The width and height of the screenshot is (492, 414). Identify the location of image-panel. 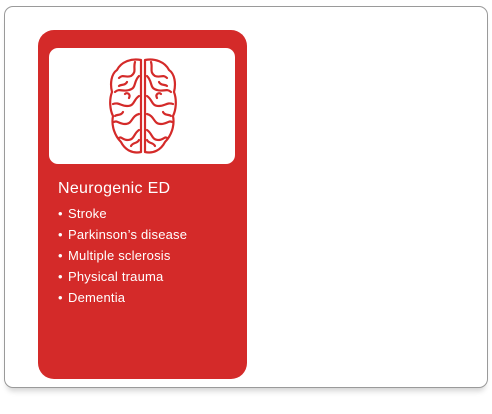
(142, 106).